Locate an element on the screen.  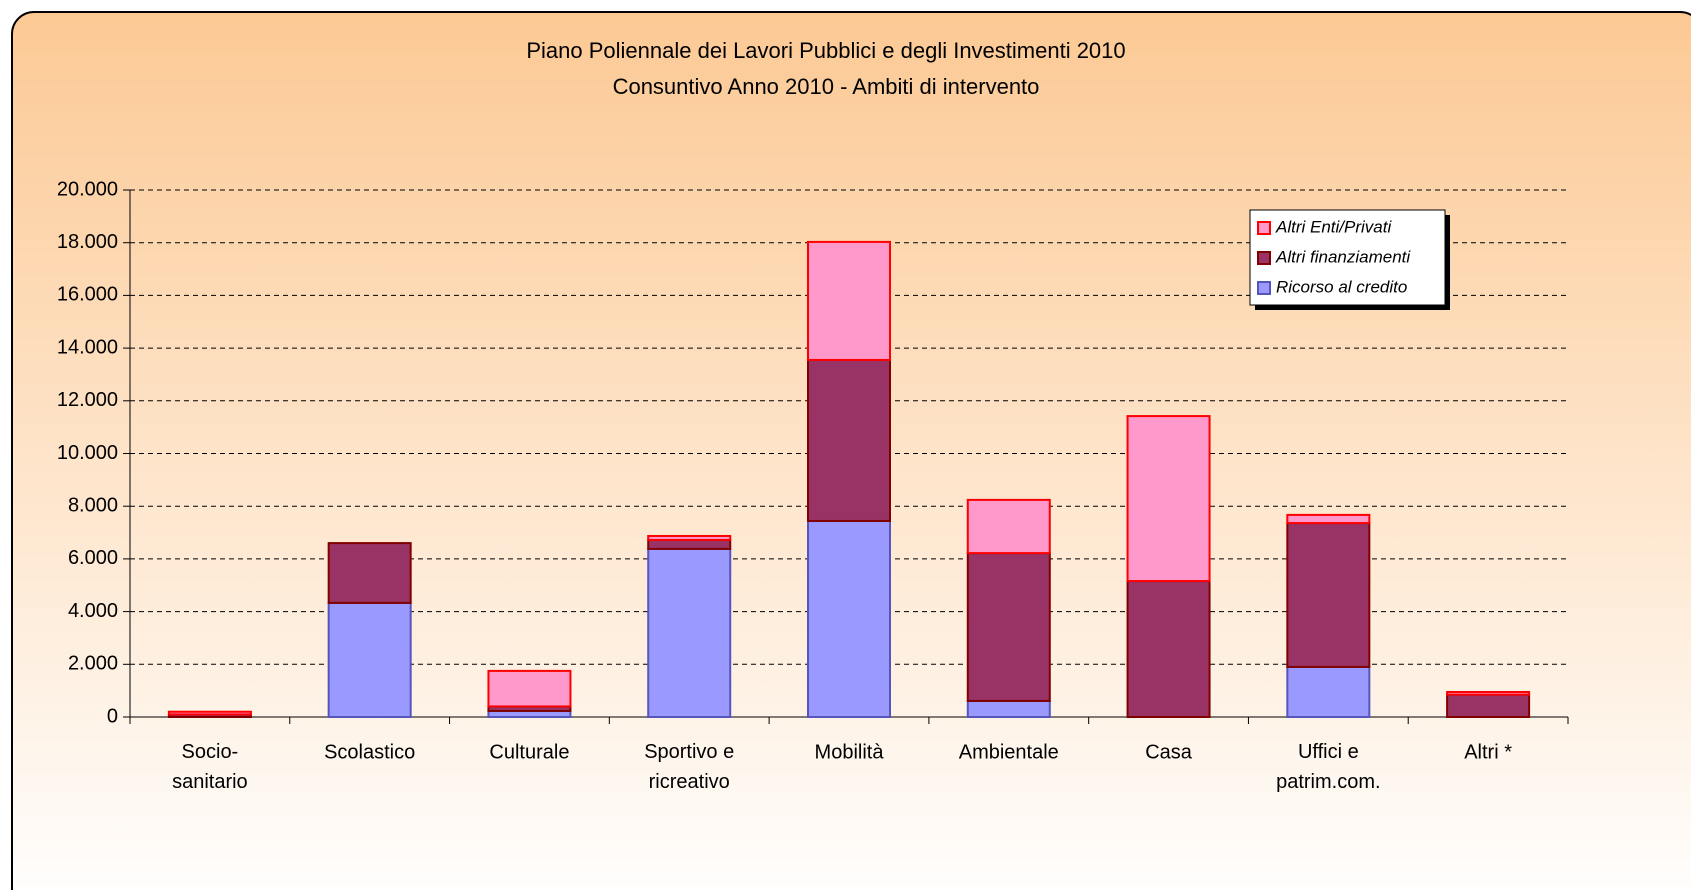
x-tick-label: Altri * is located at coordinates (1488, 752).